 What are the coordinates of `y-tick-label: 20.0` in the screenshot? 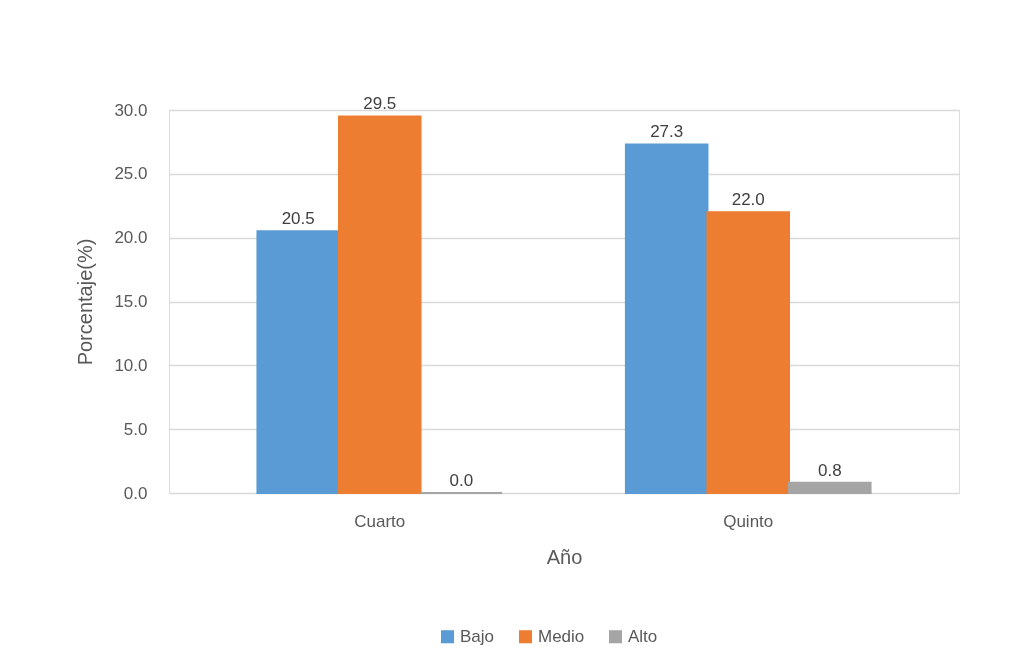 It's located at (131, 238).